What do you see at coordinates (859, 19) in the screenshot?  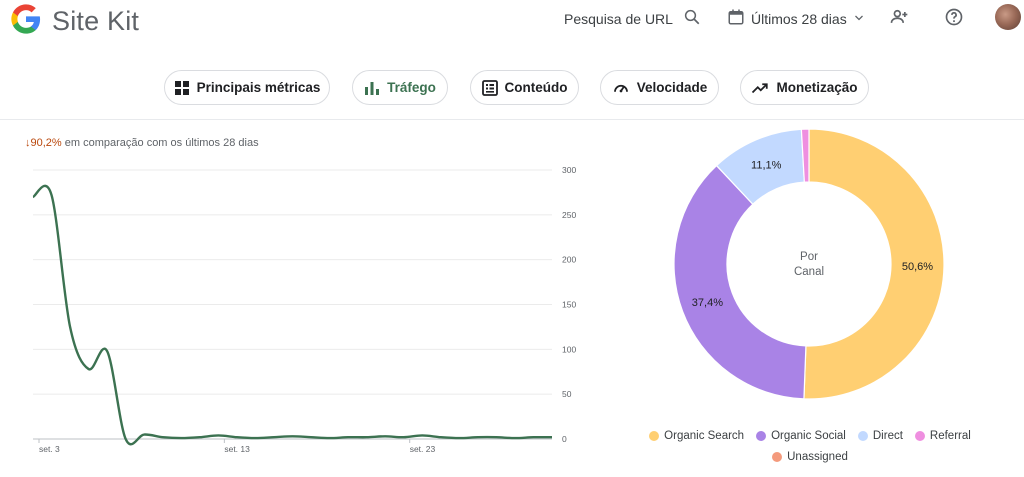 I see `chevron-down-icon` at bounding box center [859, 19].